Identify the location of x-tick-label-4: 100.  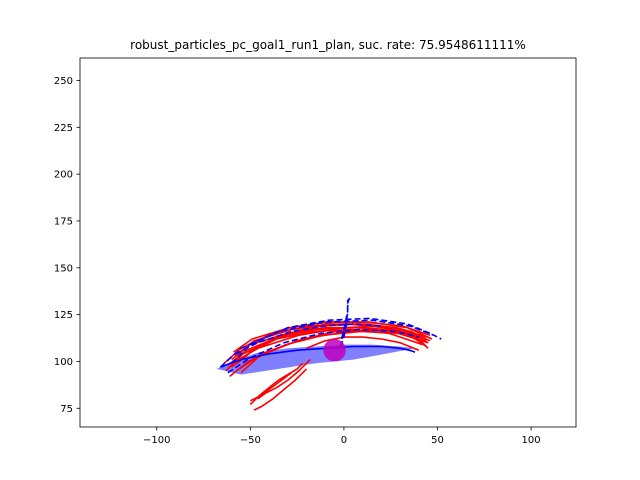
(531, 440).